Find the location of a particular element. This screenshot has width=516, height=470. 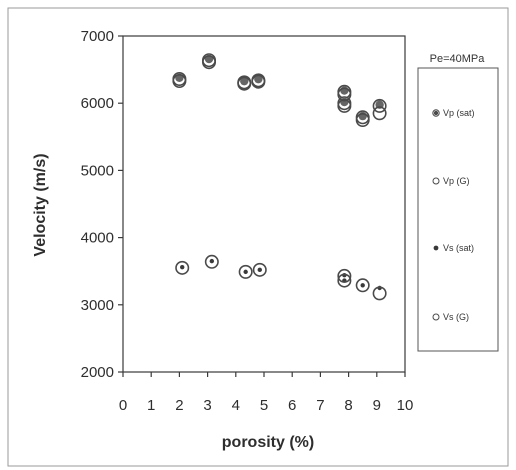

y-tick-label: 6000 is located at coordinates (97, 103).